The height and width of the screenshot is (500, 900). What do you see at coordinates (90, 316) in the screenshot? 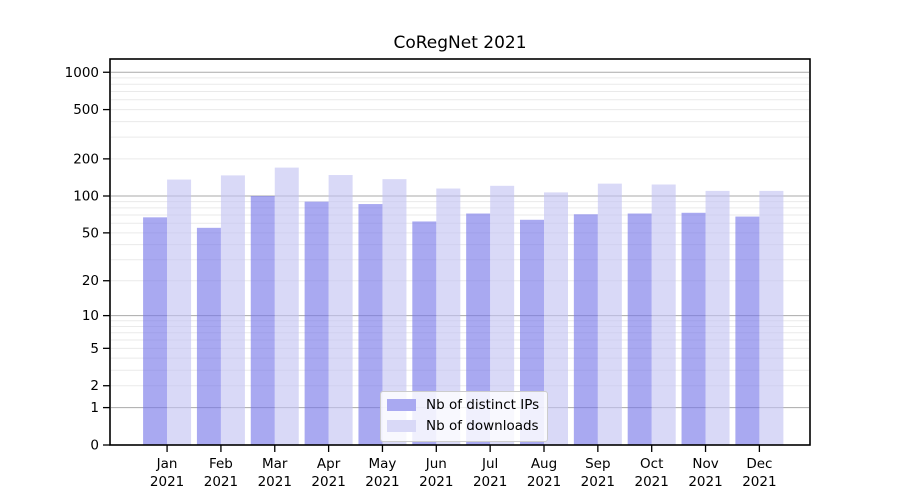
I see `y-tick-label: 10` at bounding box center [90, 316].